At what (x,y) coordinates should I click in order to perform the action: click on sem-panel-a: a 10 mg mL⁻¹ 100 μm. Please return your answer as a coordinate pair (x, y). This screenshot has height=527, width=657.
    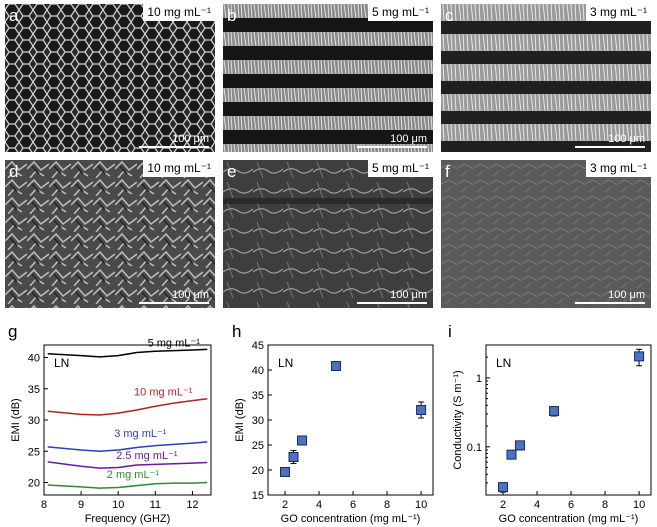
    Looking at the image, I should click on (110, 78).